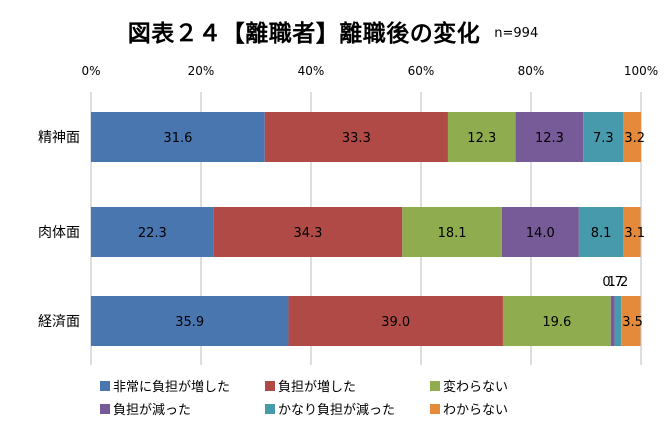 The image size is (666, 434). Describe the element at coordinates (59, 322) in the screenshot. I see `category-label: 経済面` at that location.